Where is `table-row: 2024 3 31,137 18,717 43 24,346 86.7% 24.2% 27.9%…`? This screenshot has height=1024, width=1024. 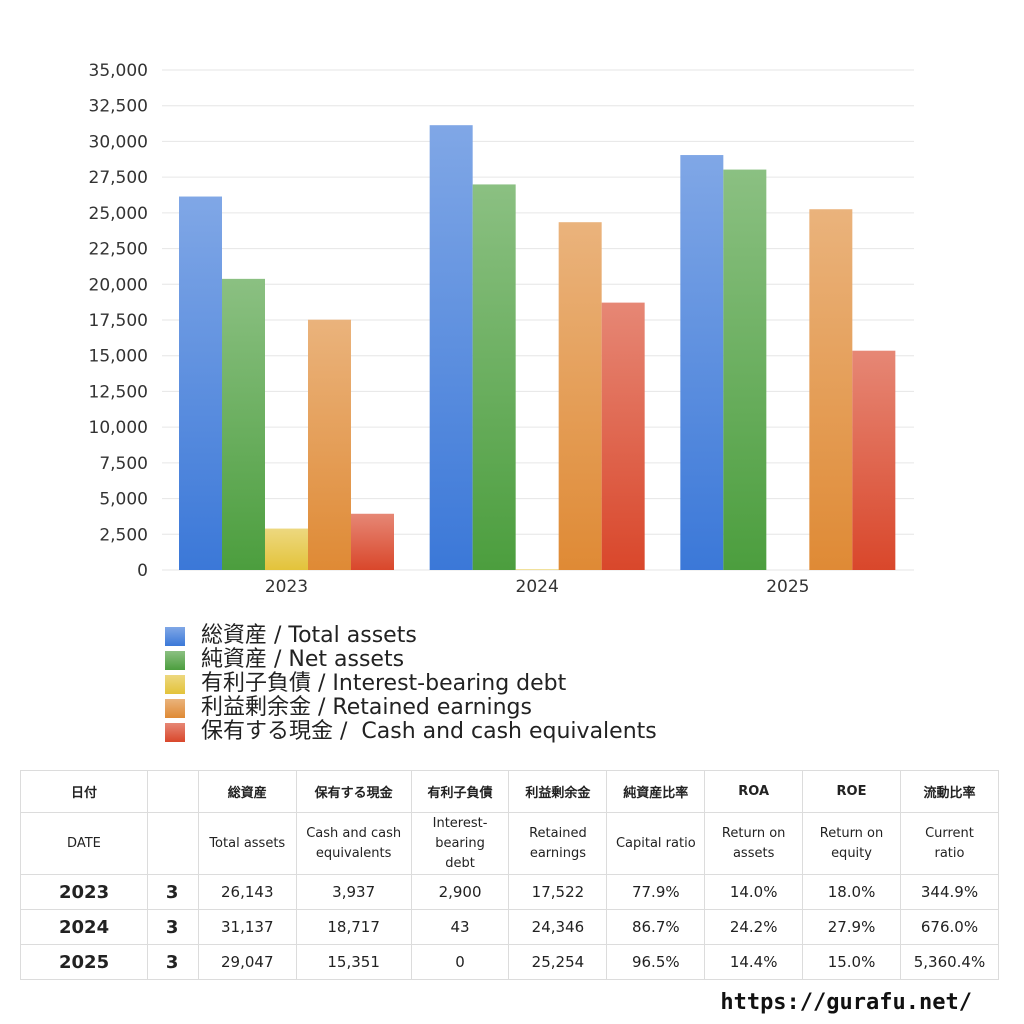
table-row: 2024 3 31,137 18,717 43 24,346 86.7% 24.2% 27.9%… is located at coordinates (510, 927).